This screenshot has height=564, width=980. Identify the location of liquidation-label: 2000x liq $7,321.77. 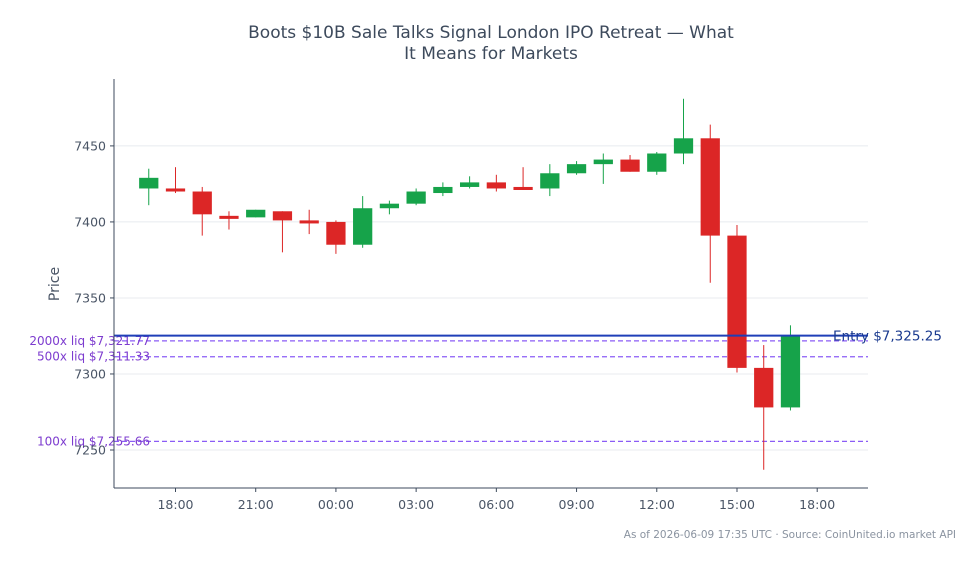
(89, 341).